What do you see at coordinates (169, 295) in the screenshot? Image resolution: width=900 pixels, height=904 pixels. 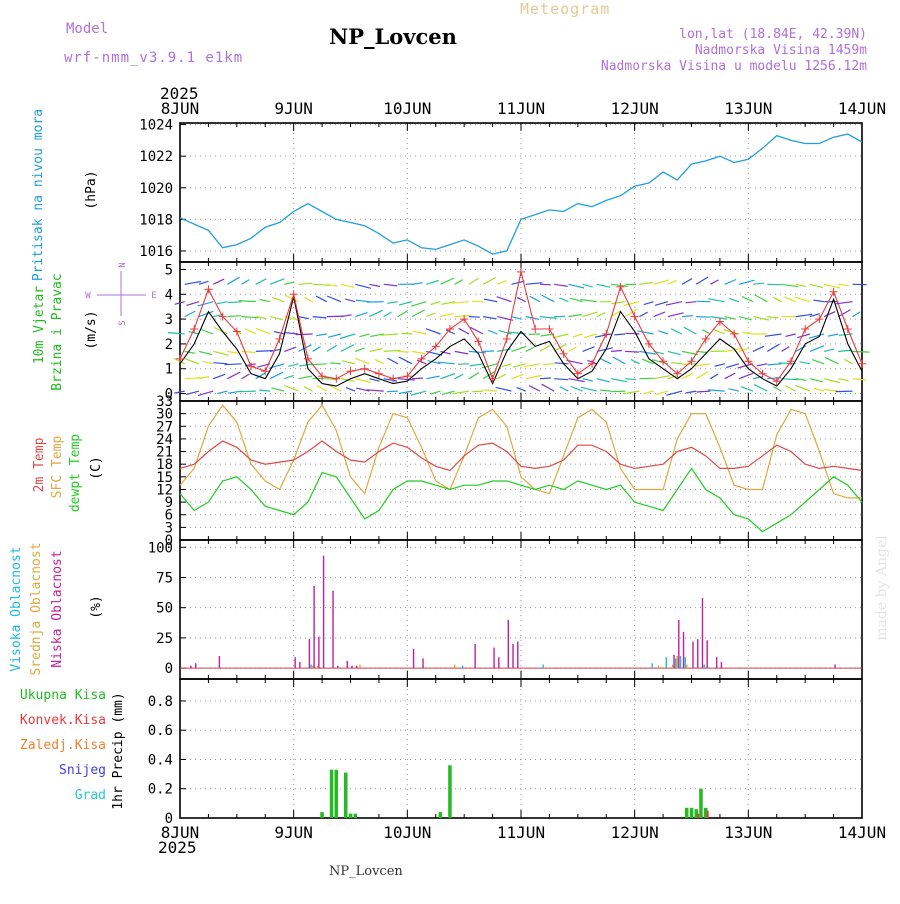 I see `y-tick-label: 4` at bounding box center [169, 295].